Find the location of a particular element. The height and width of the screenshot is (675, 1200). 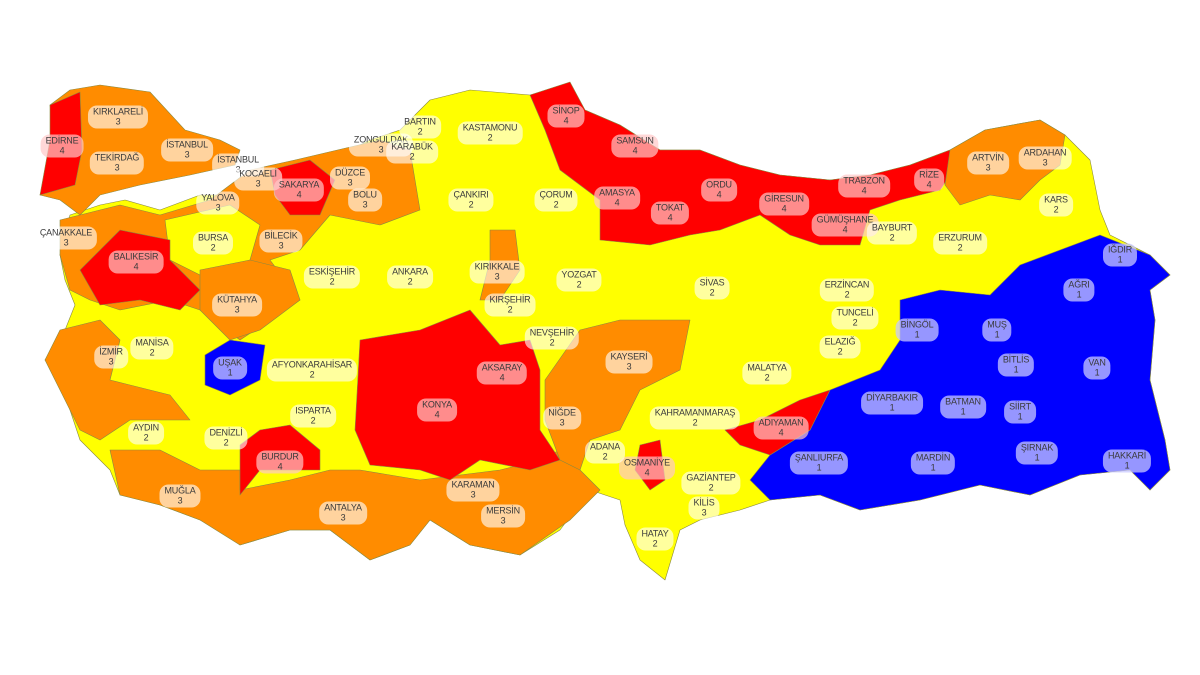

province-name: KASTAMONU is located at coordinates (490, 127).